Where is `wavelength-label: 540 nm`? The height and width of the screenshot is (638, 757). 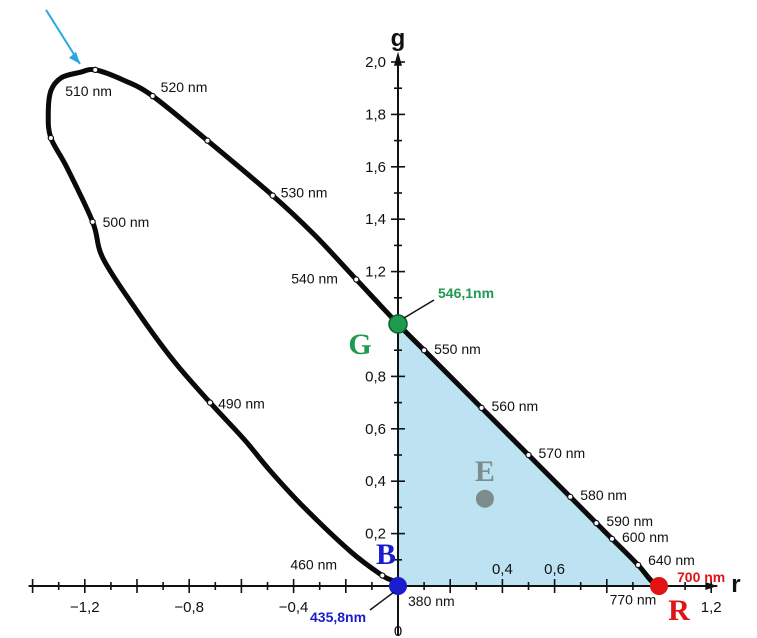 wavelength-label: 540 nm is located at coordinates (314, 278).